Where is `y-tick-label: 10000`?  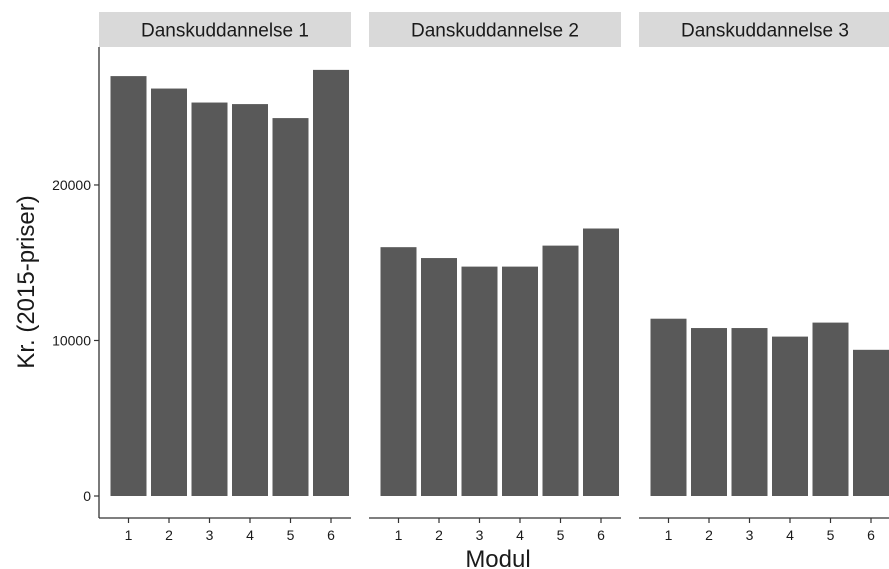
y-tick-label: 10000 is located at coordinates (71, 340).